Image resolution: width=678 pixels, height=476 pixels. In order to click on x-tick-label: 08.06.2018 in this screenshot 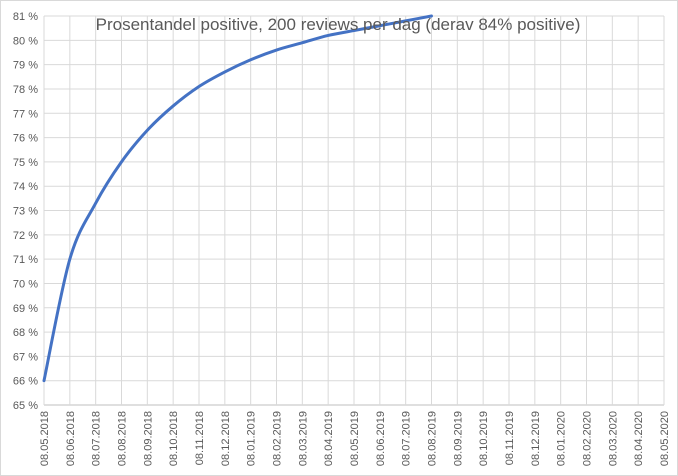, I will do `click(71, 438)`.